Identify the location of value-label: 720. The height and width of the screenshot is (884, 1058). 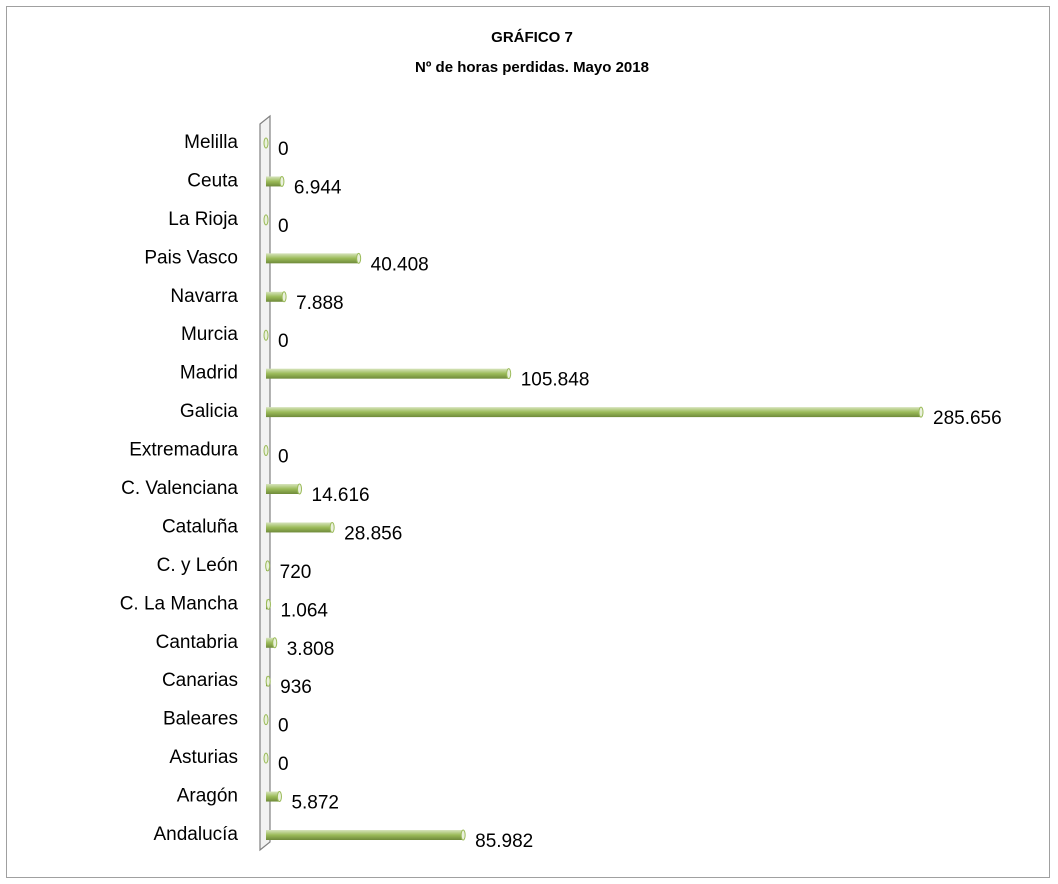
(296, 572).